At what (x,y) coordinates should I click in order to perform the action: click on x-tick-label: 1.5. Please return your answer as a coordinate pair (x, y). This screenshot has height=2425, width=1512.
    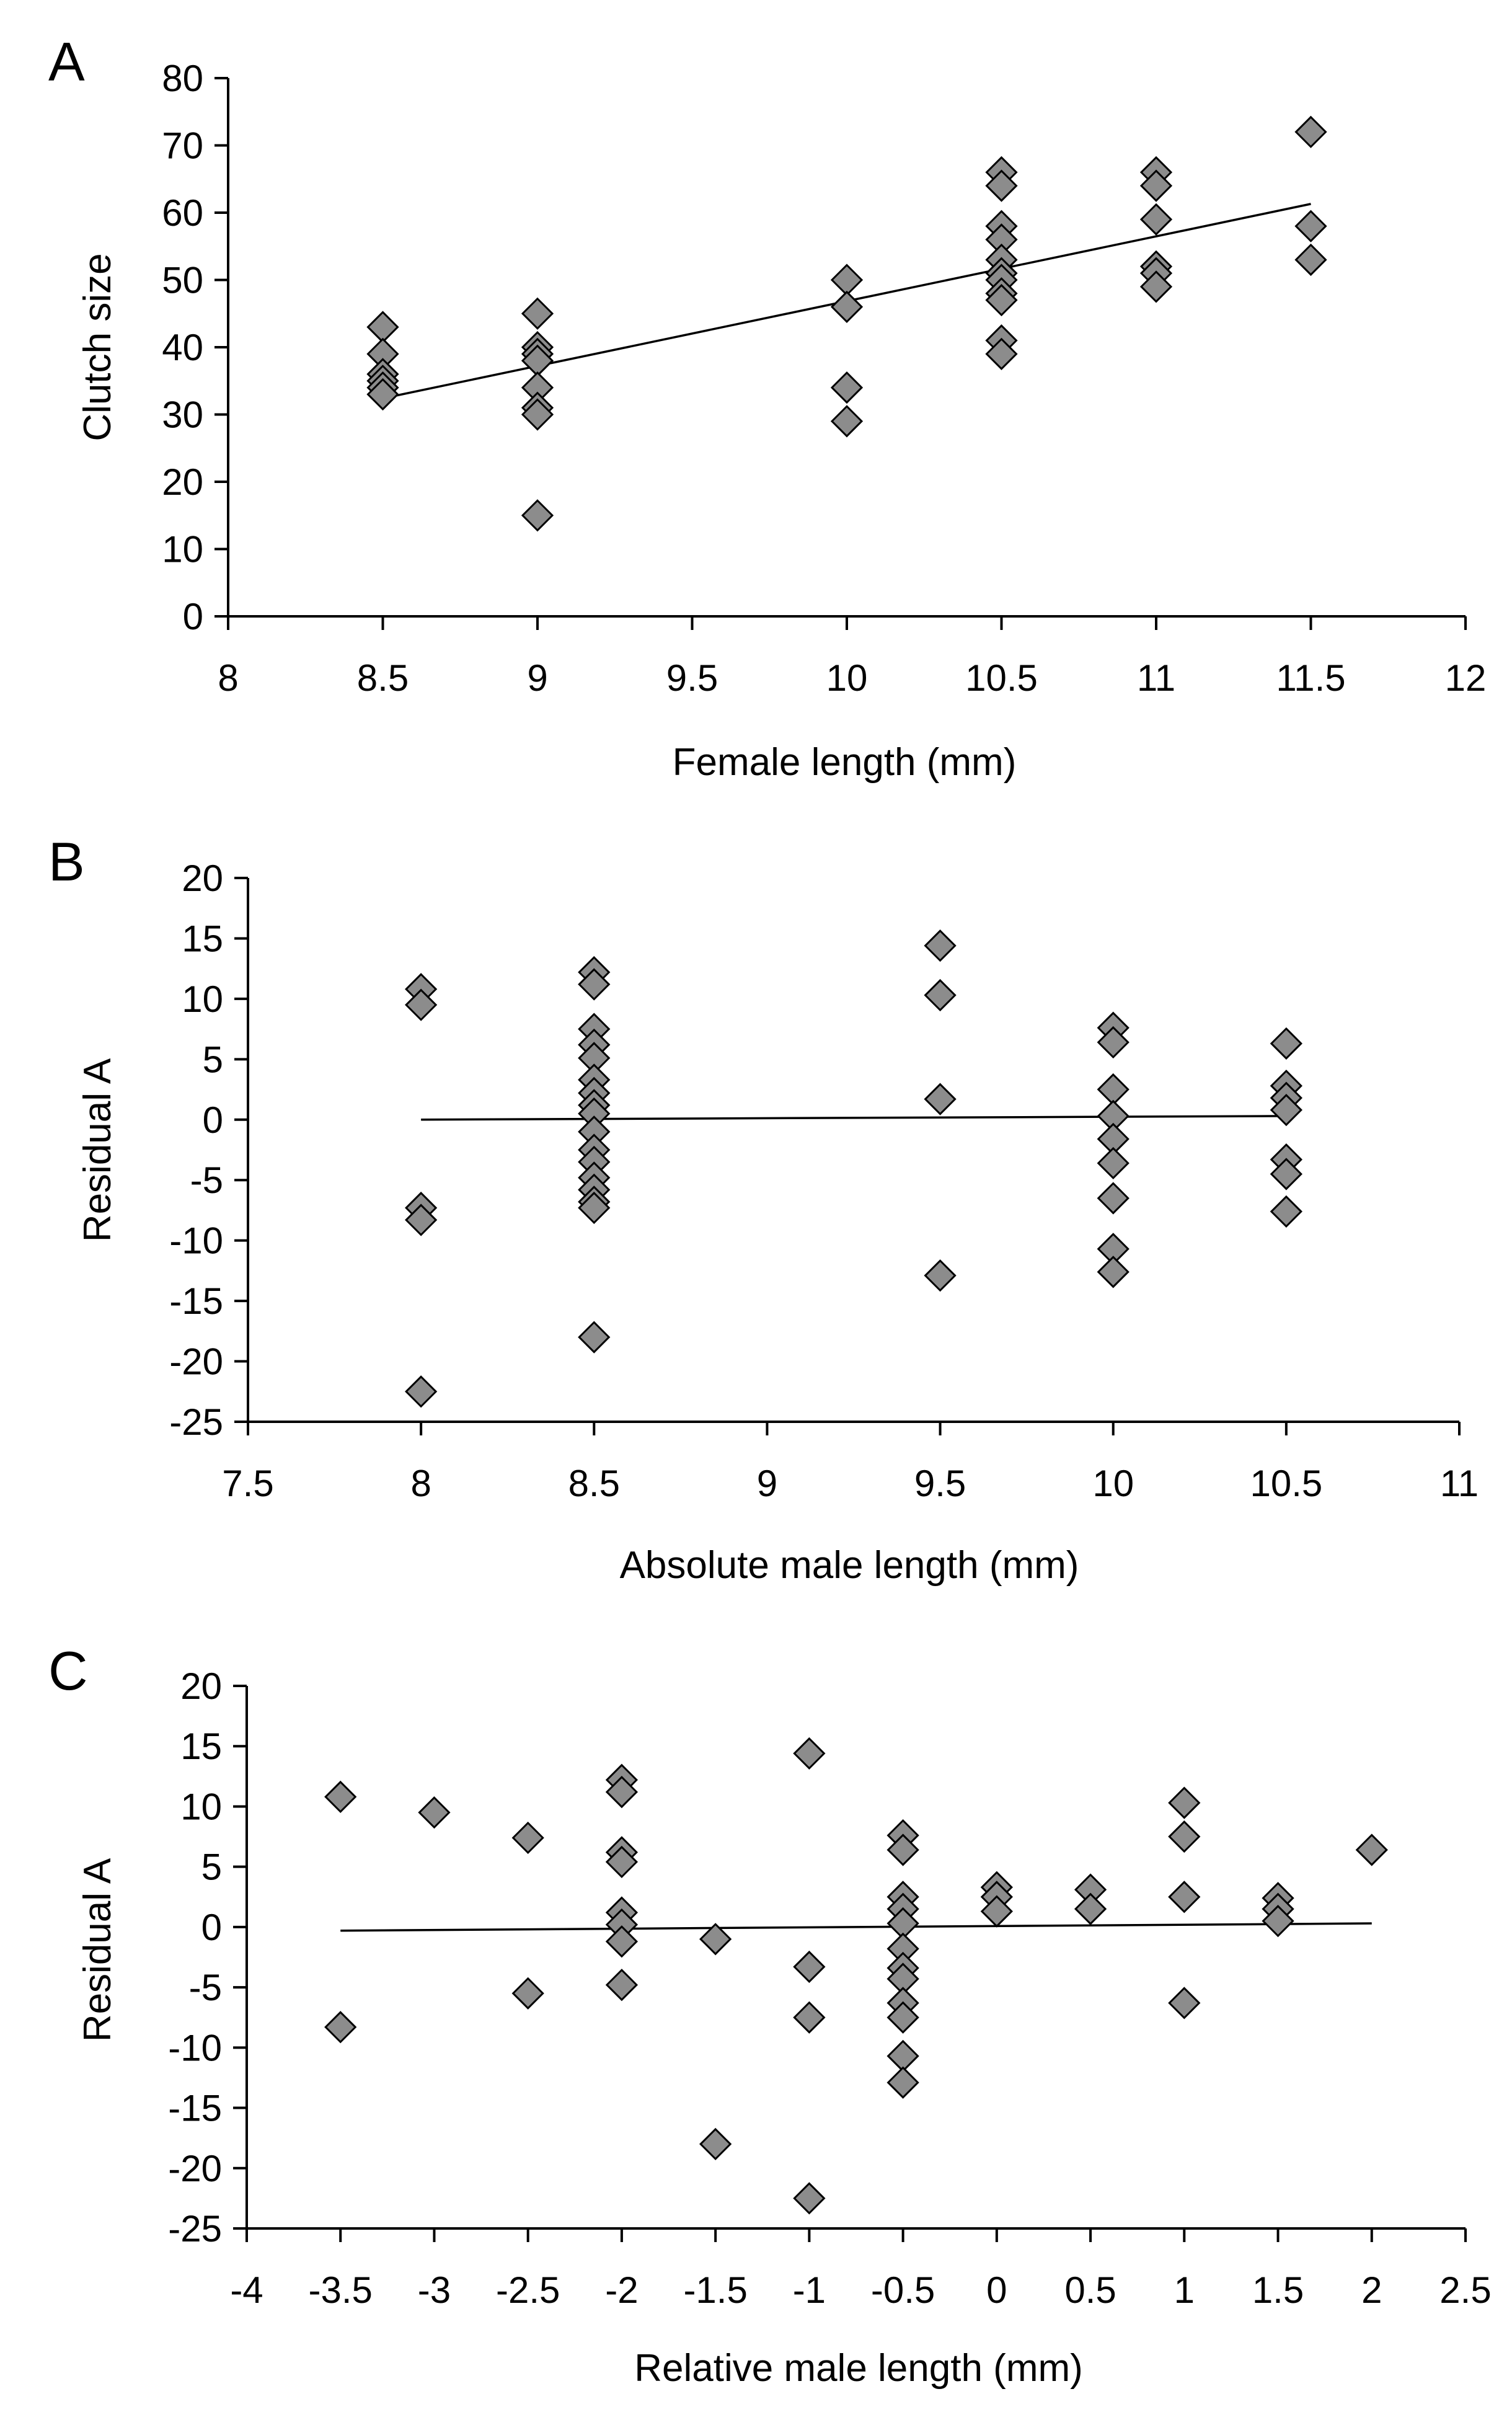
    Looking at the image, I should click on (1278, 2290).